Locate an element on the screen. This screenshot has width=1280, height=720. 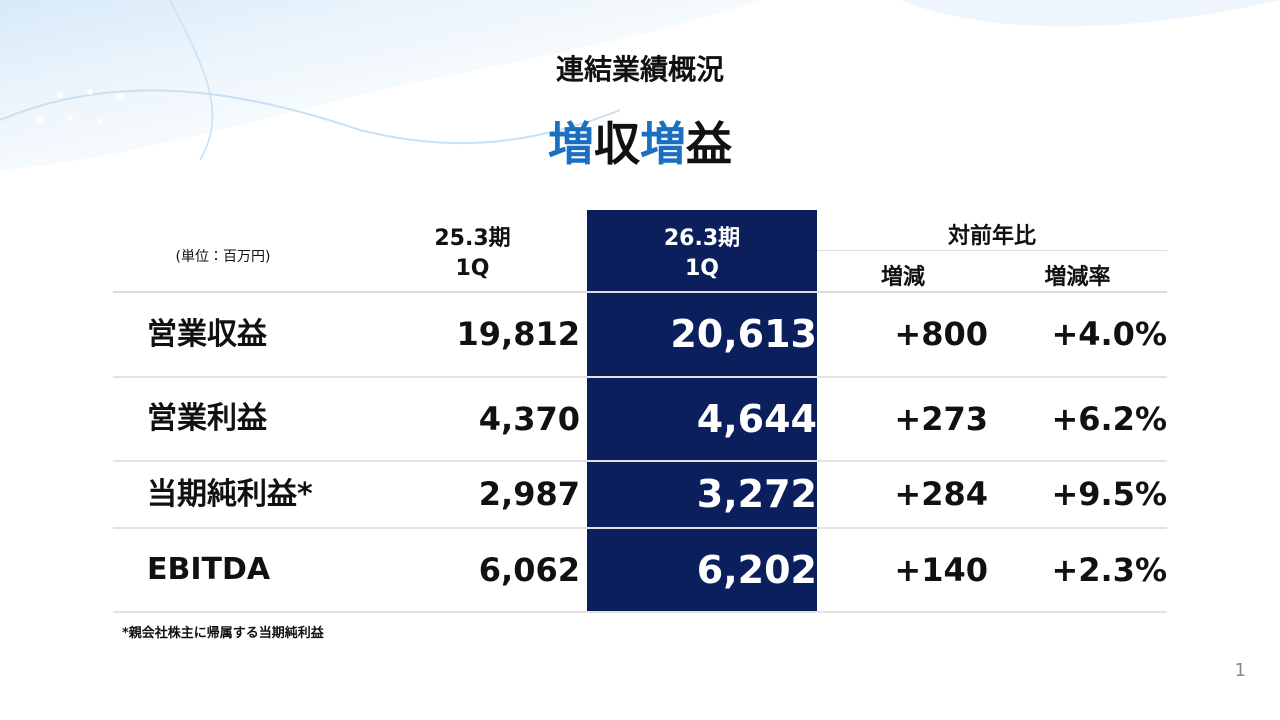
cell-value: 2,987 is located at coordinates (529, 494).